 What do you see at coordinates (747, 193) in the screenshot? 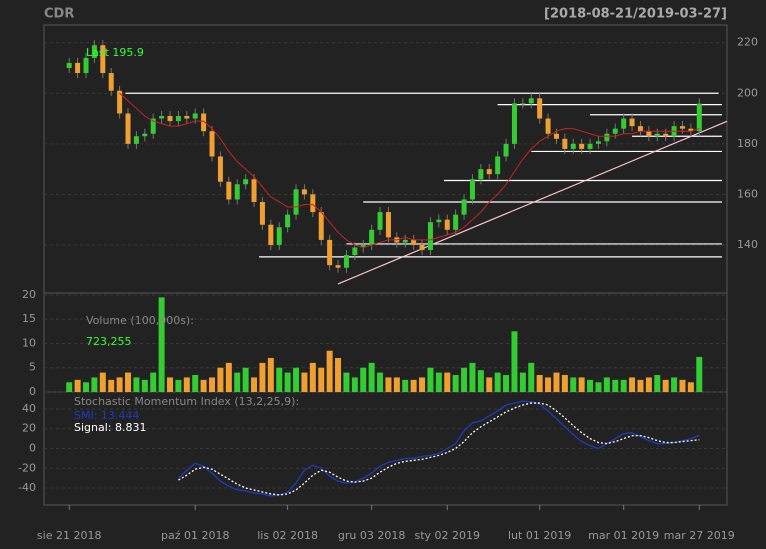
I see `y-tick-label: 160` at bounding box center [747, 193].